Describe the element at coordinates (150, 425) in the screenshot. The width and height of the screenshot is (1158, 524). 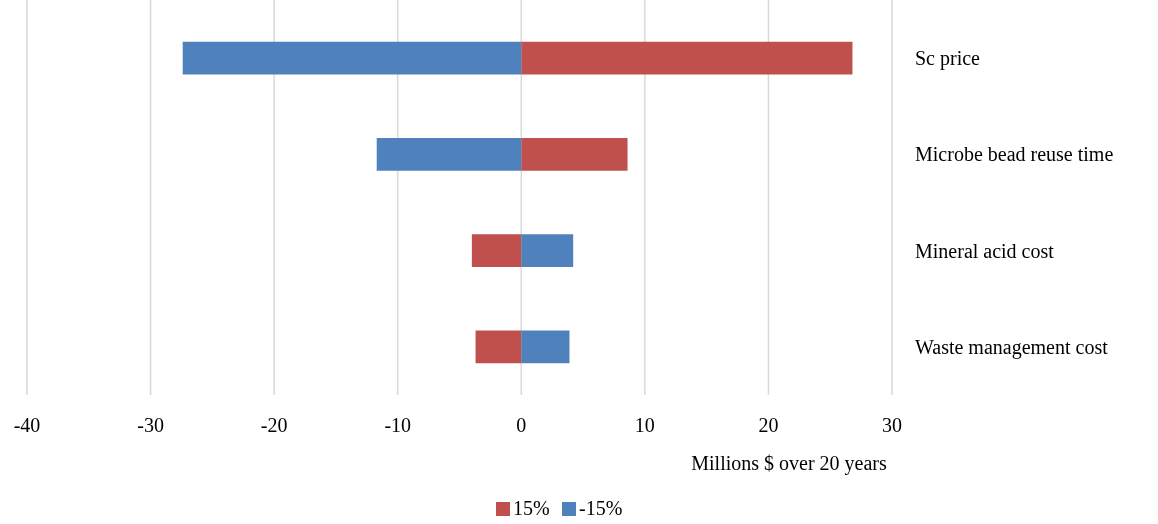
I see `x-tick-label: -30` at that location.